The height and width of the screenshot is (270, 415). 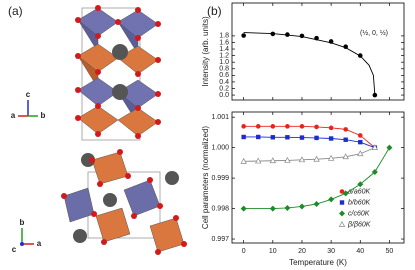 What do you see at coordinates (360, 251) in the screenshot?
I see `x-tick-label: 40` at bounding box center [360, 251].